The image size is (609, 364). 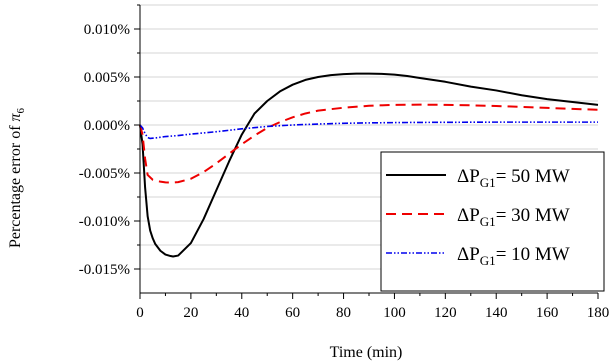 What do you see at coordinates (533, 215) in the screenshot?
I see `legend-label-30mw-post: = 30 MW` at bounding box center [533, 215].